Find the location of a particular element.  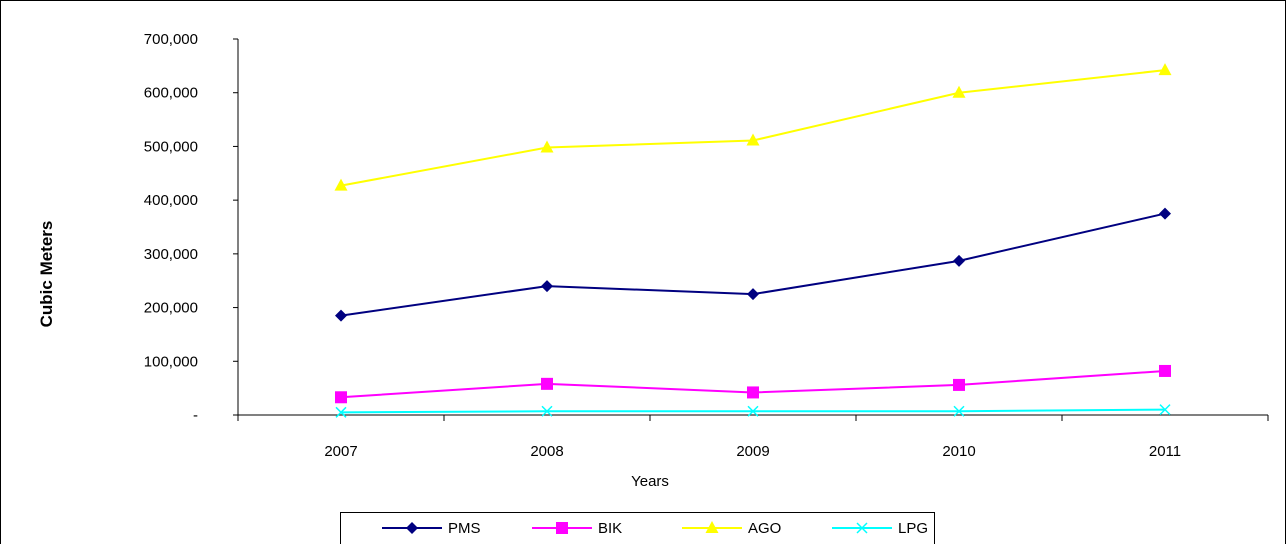

y-tick-label: 400,000 is located at coordinates (171, 200).